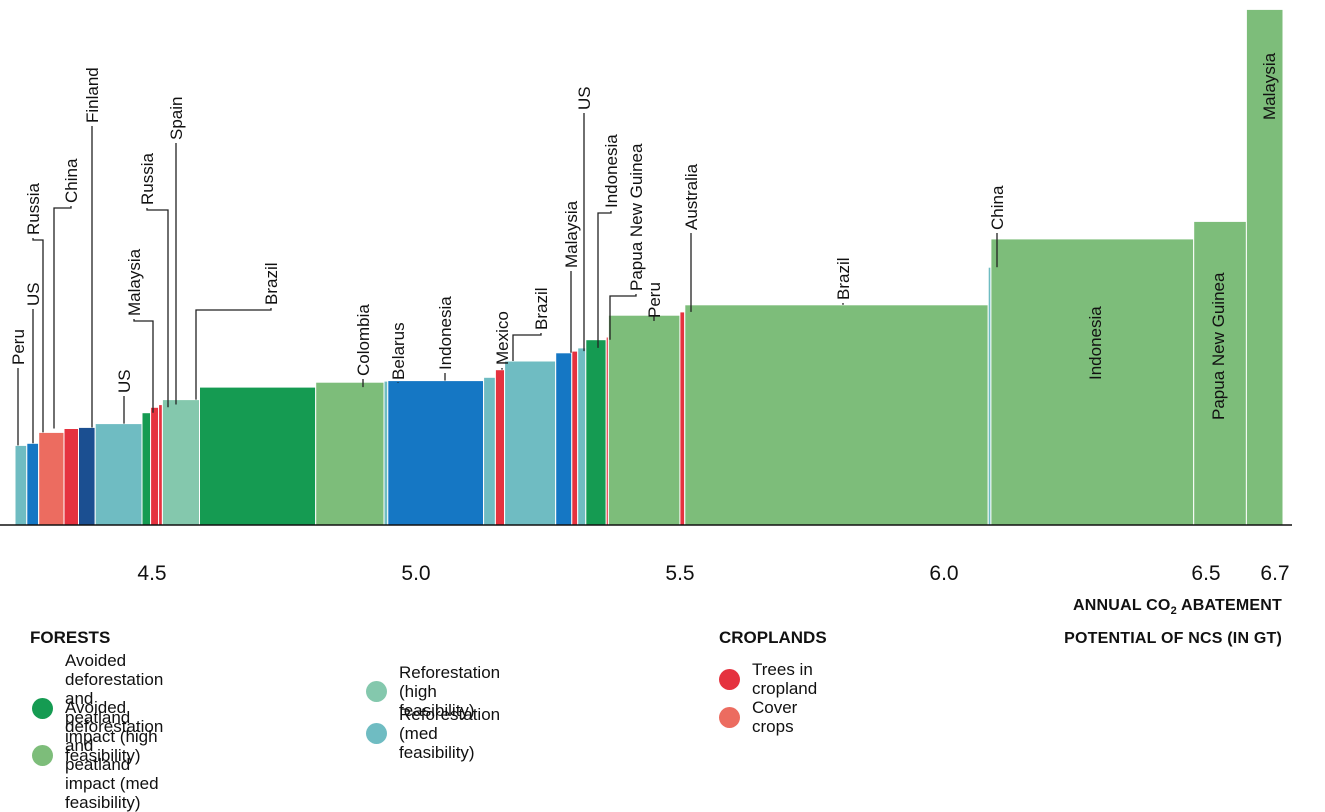 The image size is (1325, 812). Describe the element at coordinates (415, 573) in the screenshot. I see `x-tick-label-5-0: 5.0` at that location.